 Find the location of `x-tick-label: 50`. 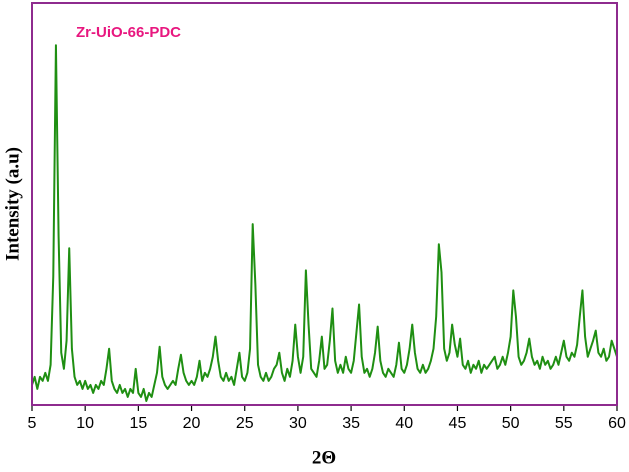

x-tick-label: 50 is located at coordinates (511, 423).